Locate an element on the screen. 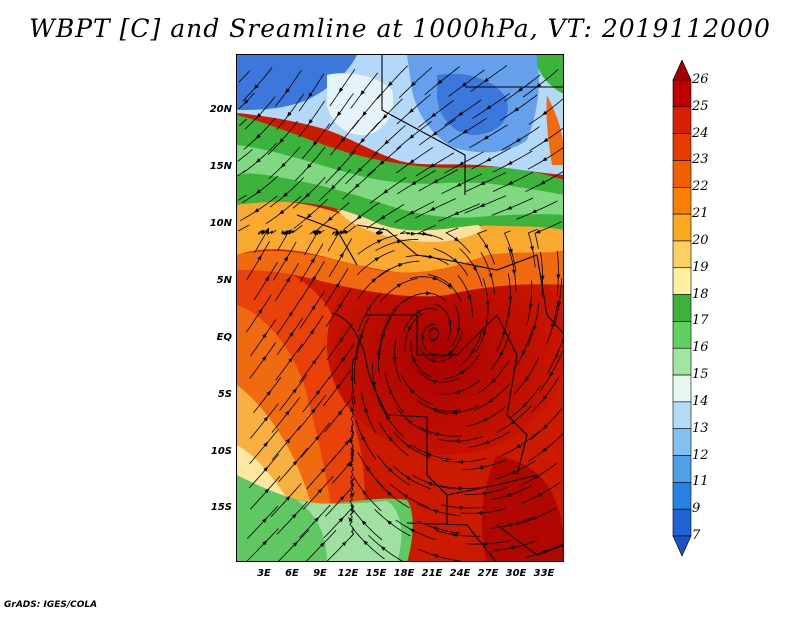 Image resolution: width=800 pixels, height=618 pixels. colorbar-label: 19 is located at coordinates (700, 267).